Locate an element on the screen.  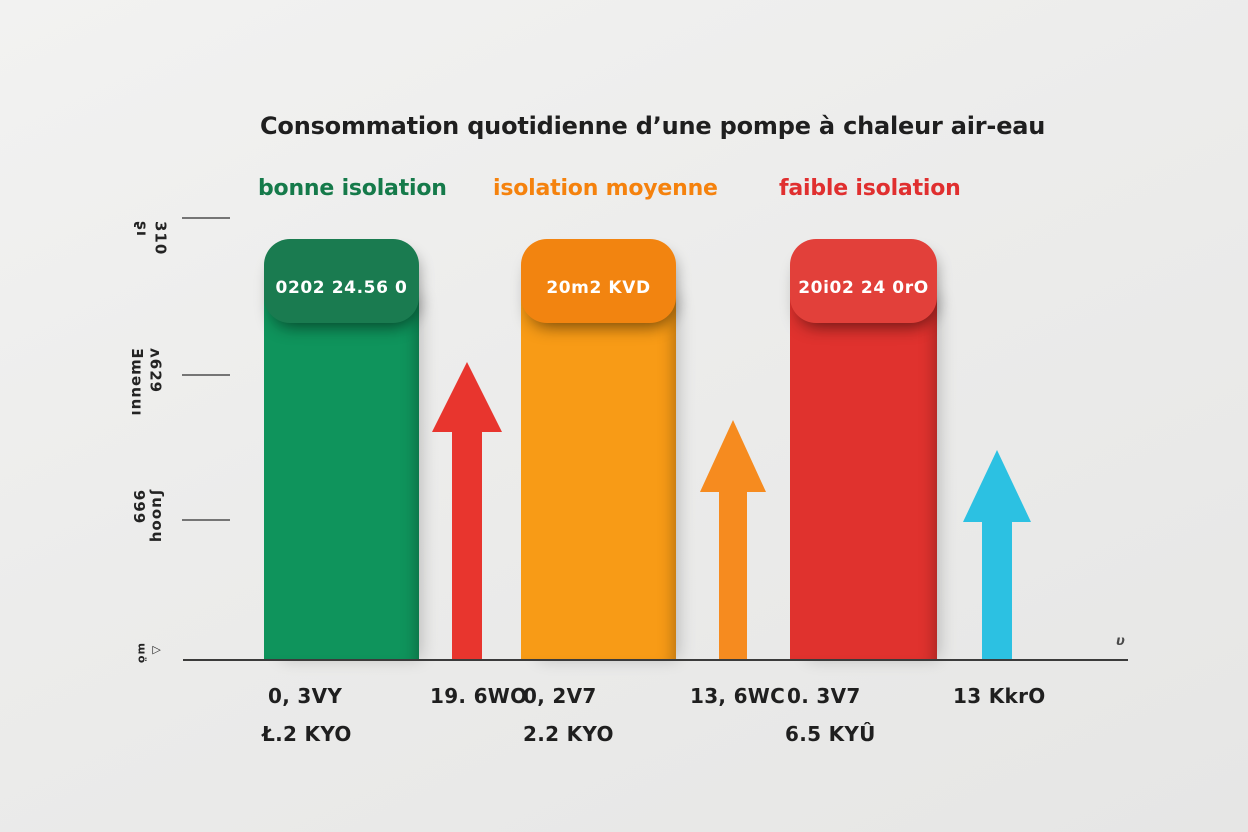
annotation-bar1-value1: 0, 3VY is located at coordinates (305, 696).